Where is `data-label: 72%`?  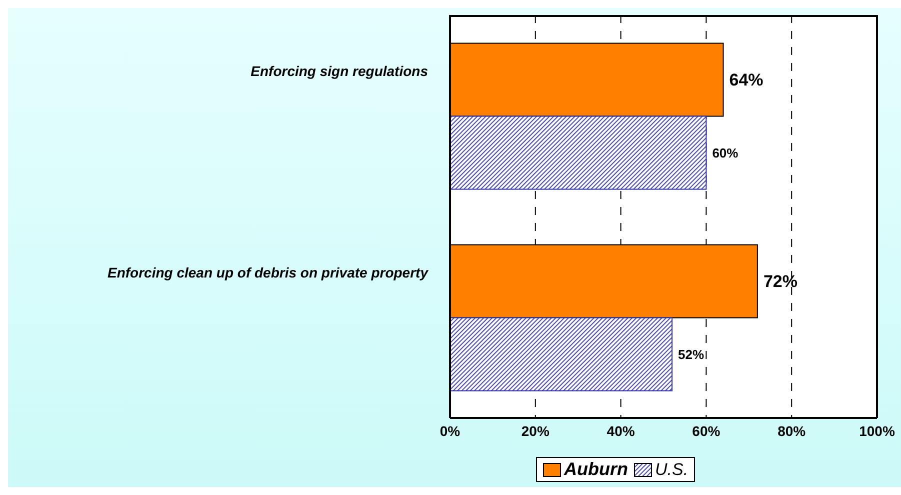 data-label: 72% is located at coordinates (780, 282).